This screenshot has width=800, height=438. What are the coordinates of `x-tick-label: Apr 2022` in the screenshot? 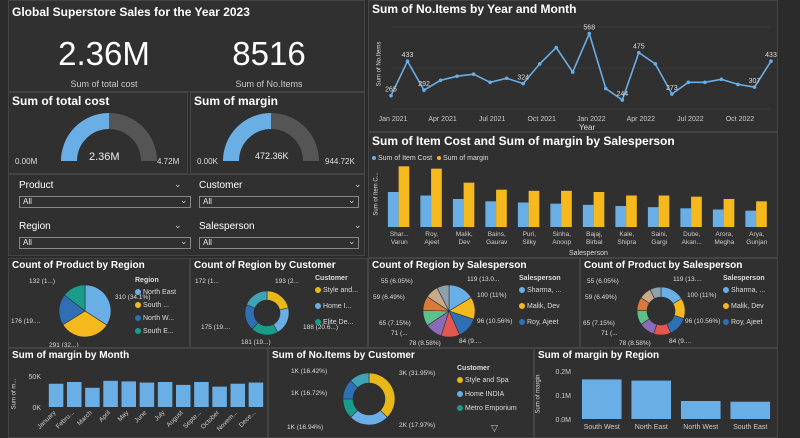 It's located at (641, 119).